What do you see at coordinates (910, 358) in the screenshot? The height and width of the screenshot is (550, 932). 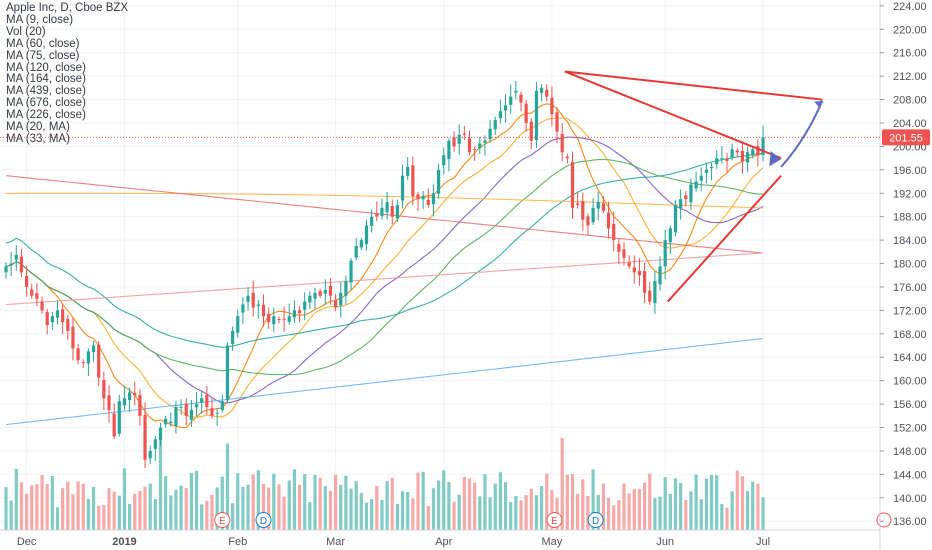 I see `y-tick-label: 164.00` at bounding box center [910, 358].